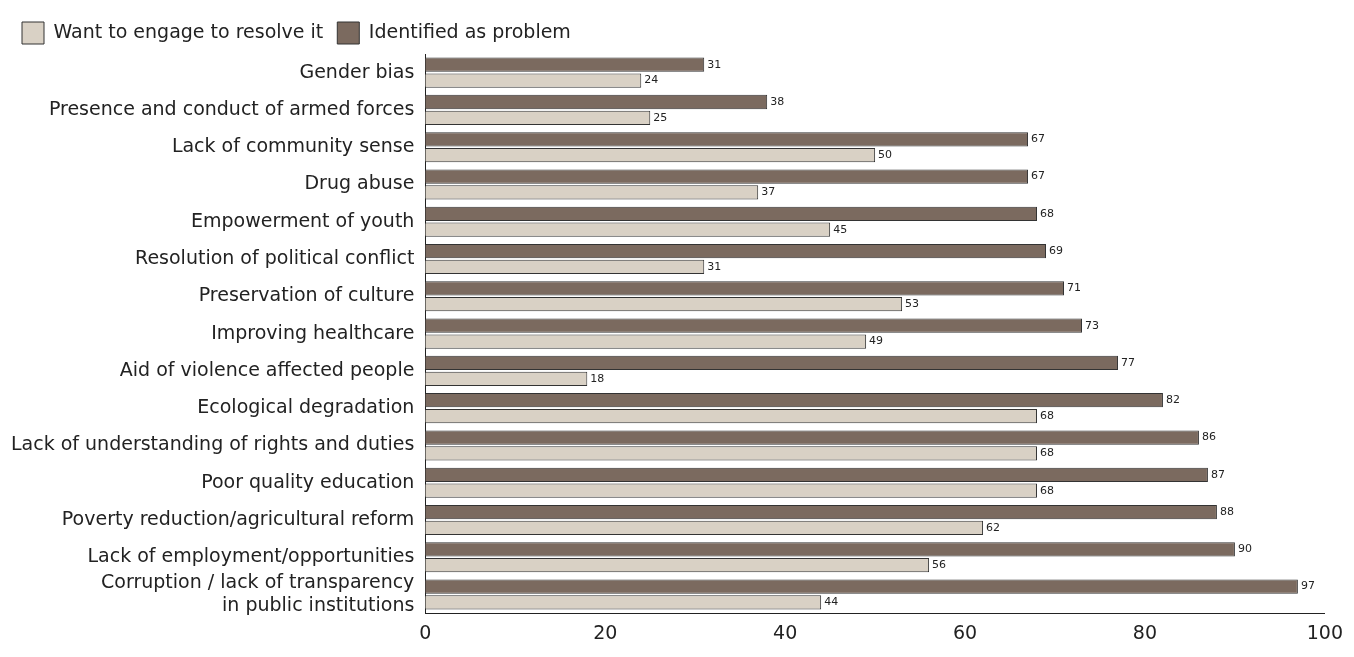  Describe the element at coordinates (231, 107) in the screenshot. I see `y-tick-label: Presence and conduct of armed forces` at that location.